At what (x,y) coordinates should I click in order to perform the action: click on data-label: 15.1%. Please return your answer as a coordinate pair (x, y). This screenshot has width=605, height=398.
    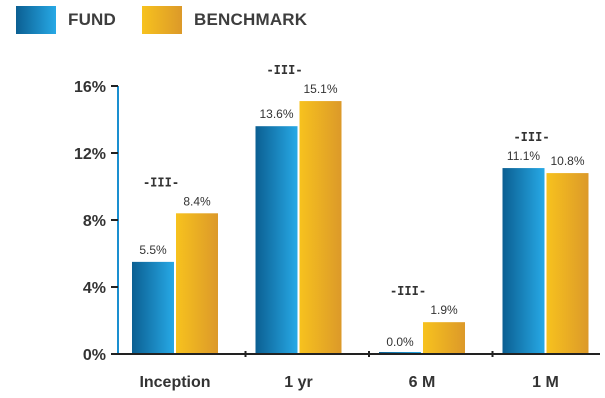
    Looking at the image, I should click on (320, 89).